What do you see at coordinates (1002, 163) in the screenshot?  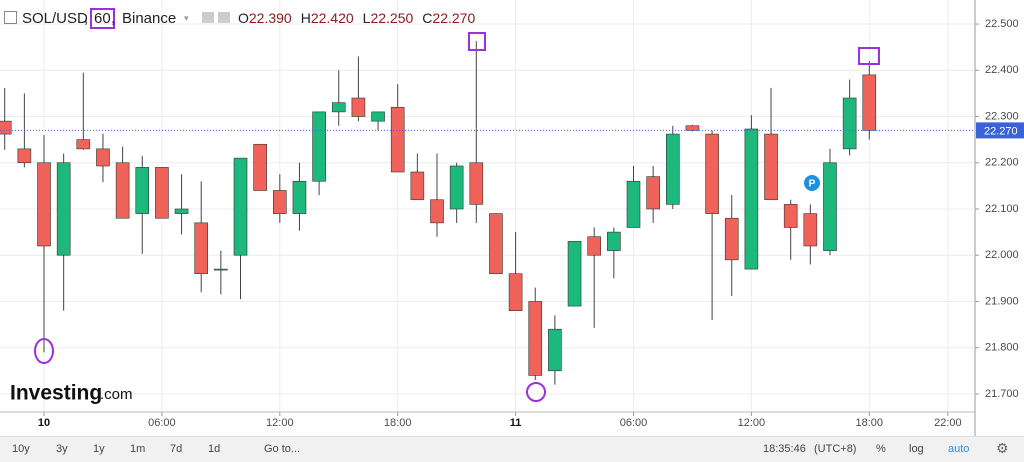 I see `y-tick-label: 22.200` at bounding box center [1002, 163].